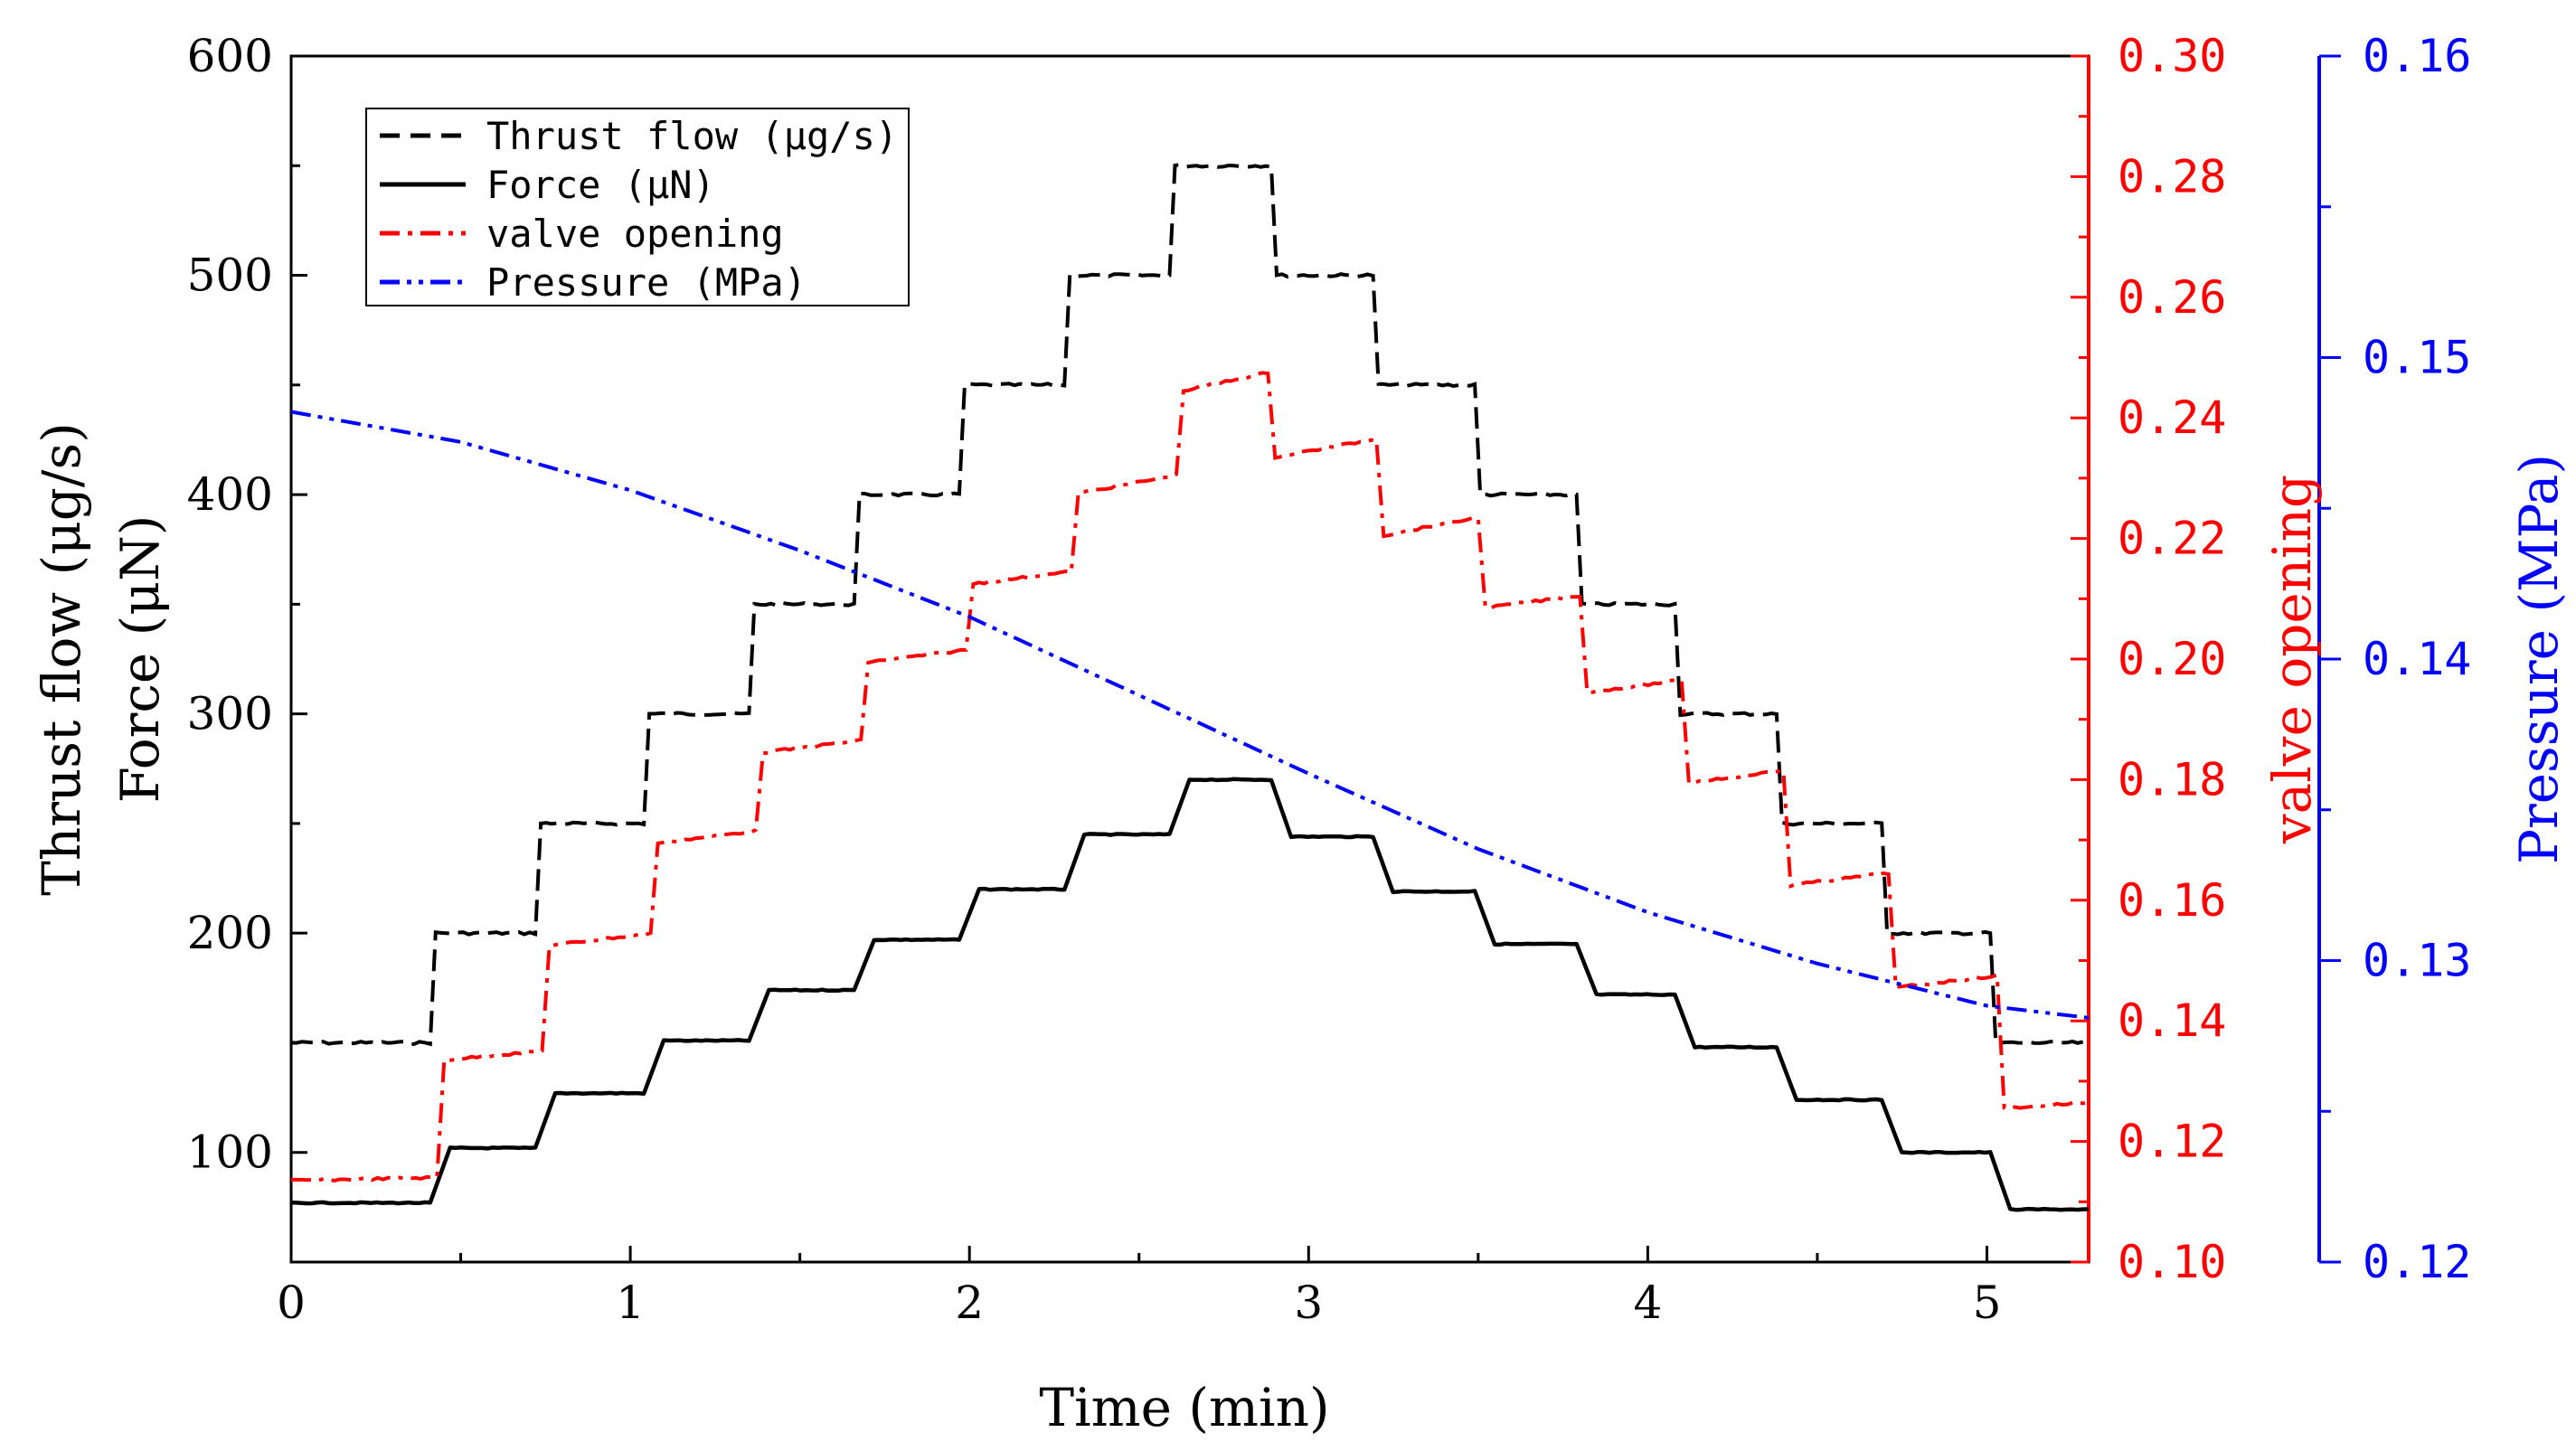  I want to click on y2-tick-label: 0.12, so click(2172, 1142).